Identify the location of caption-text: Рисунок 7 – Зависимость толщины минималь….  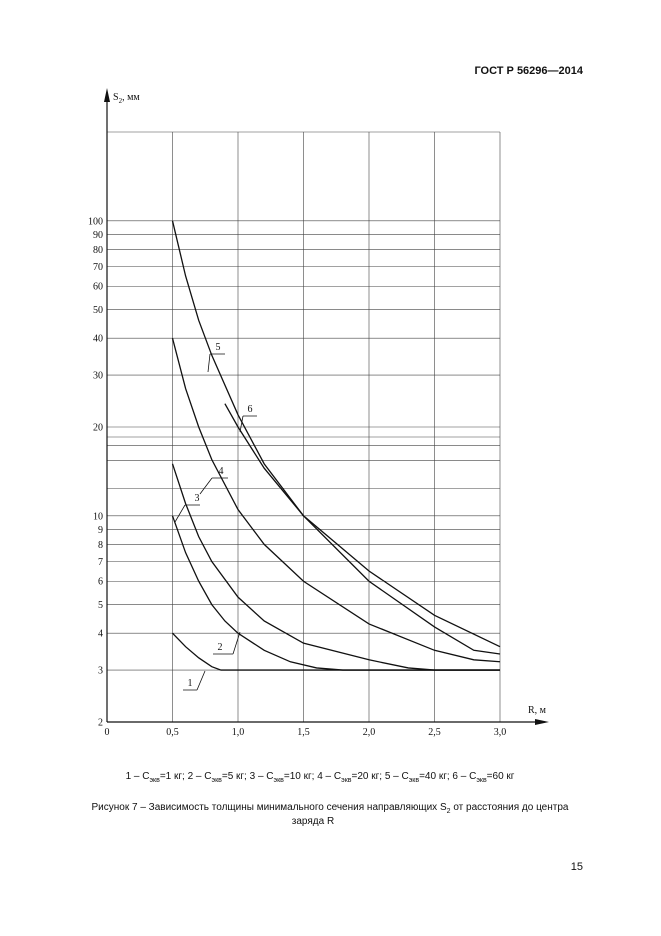
(269, 807).